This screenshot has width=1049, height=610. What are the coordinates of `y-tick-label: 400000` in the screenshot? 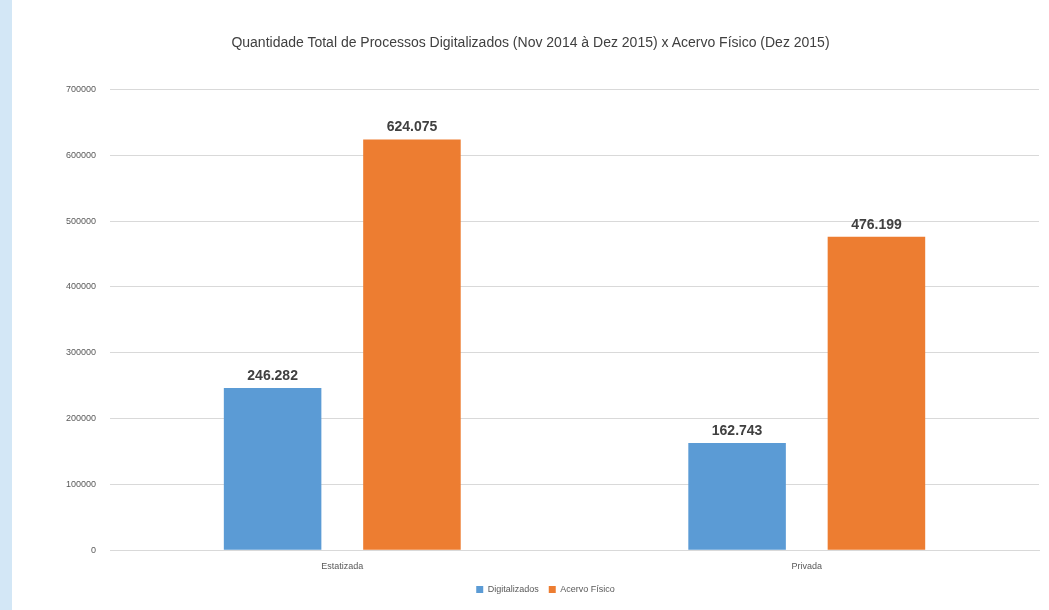 It's located at (81, 286).